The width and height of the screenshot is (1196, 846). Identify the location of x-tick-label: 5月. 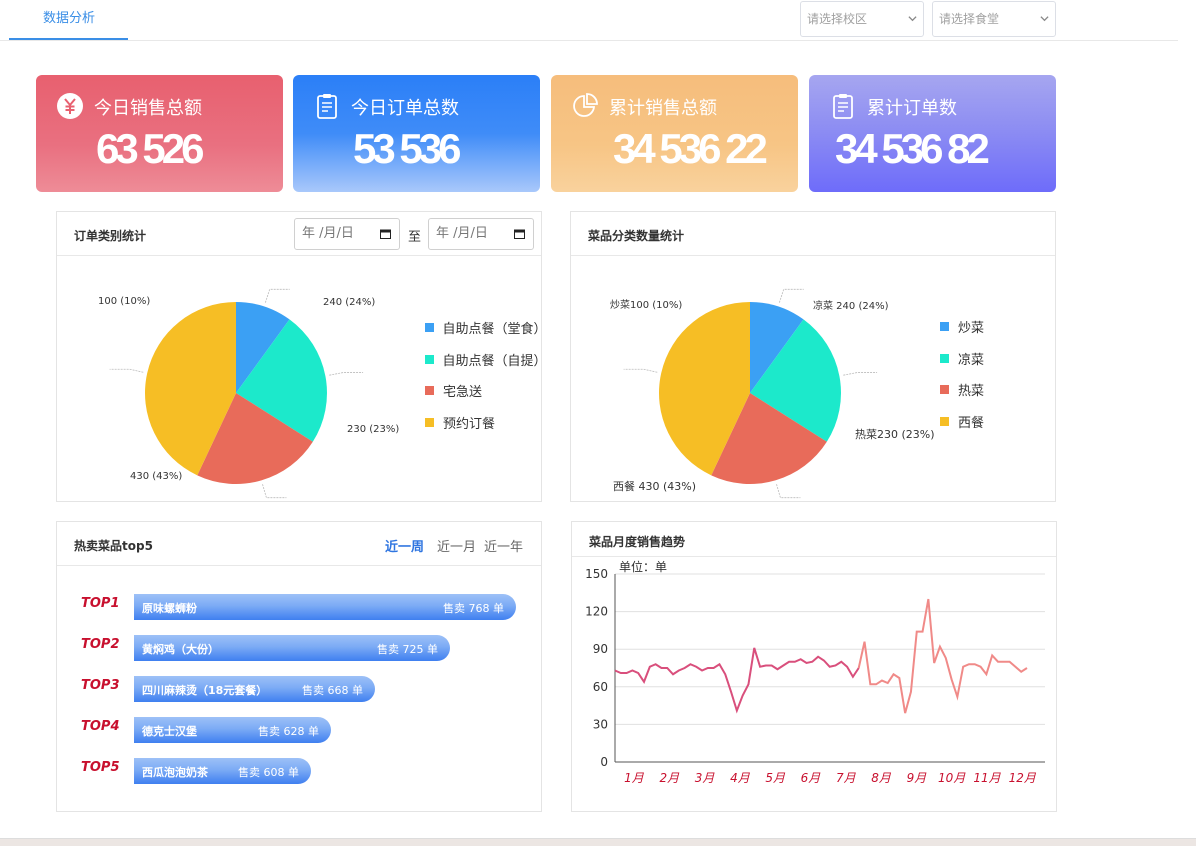
(775, 778).